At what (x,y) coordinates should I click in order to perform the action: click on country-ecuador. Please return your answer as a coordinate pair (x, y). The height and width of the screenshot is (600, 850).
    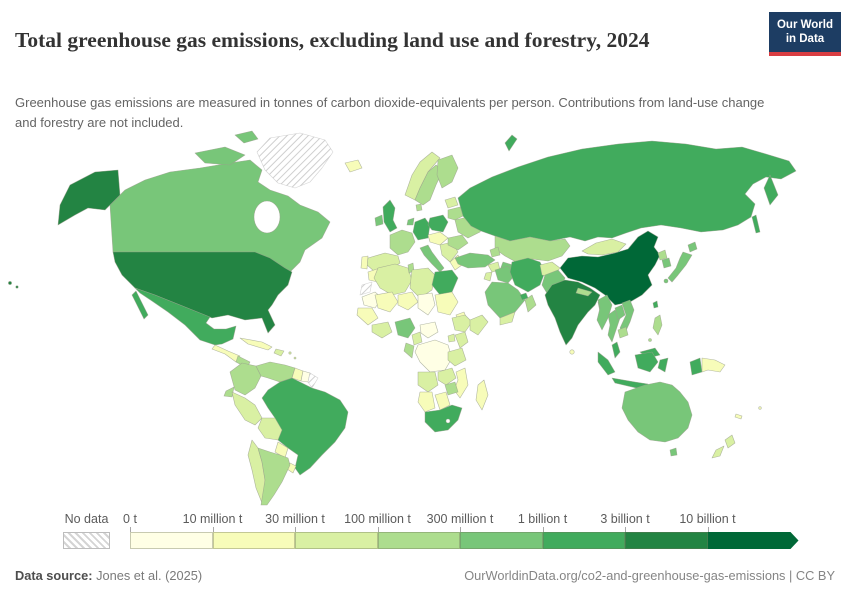
    Looking at the image, I should click on (229, 392).